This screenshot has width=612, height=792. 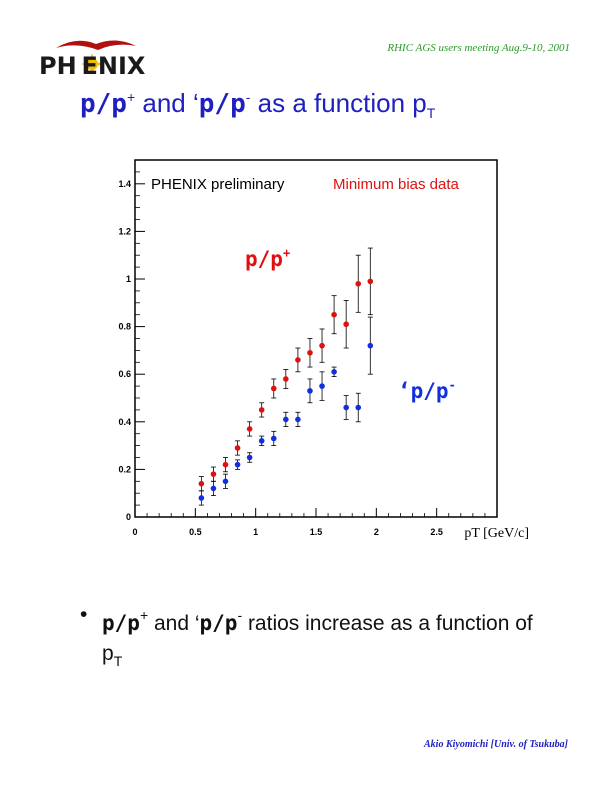 What do you see at coordinates (124, 327) in the screenshot?
I see `y-tick-label: 0.8` at bounding box center [124, 327].